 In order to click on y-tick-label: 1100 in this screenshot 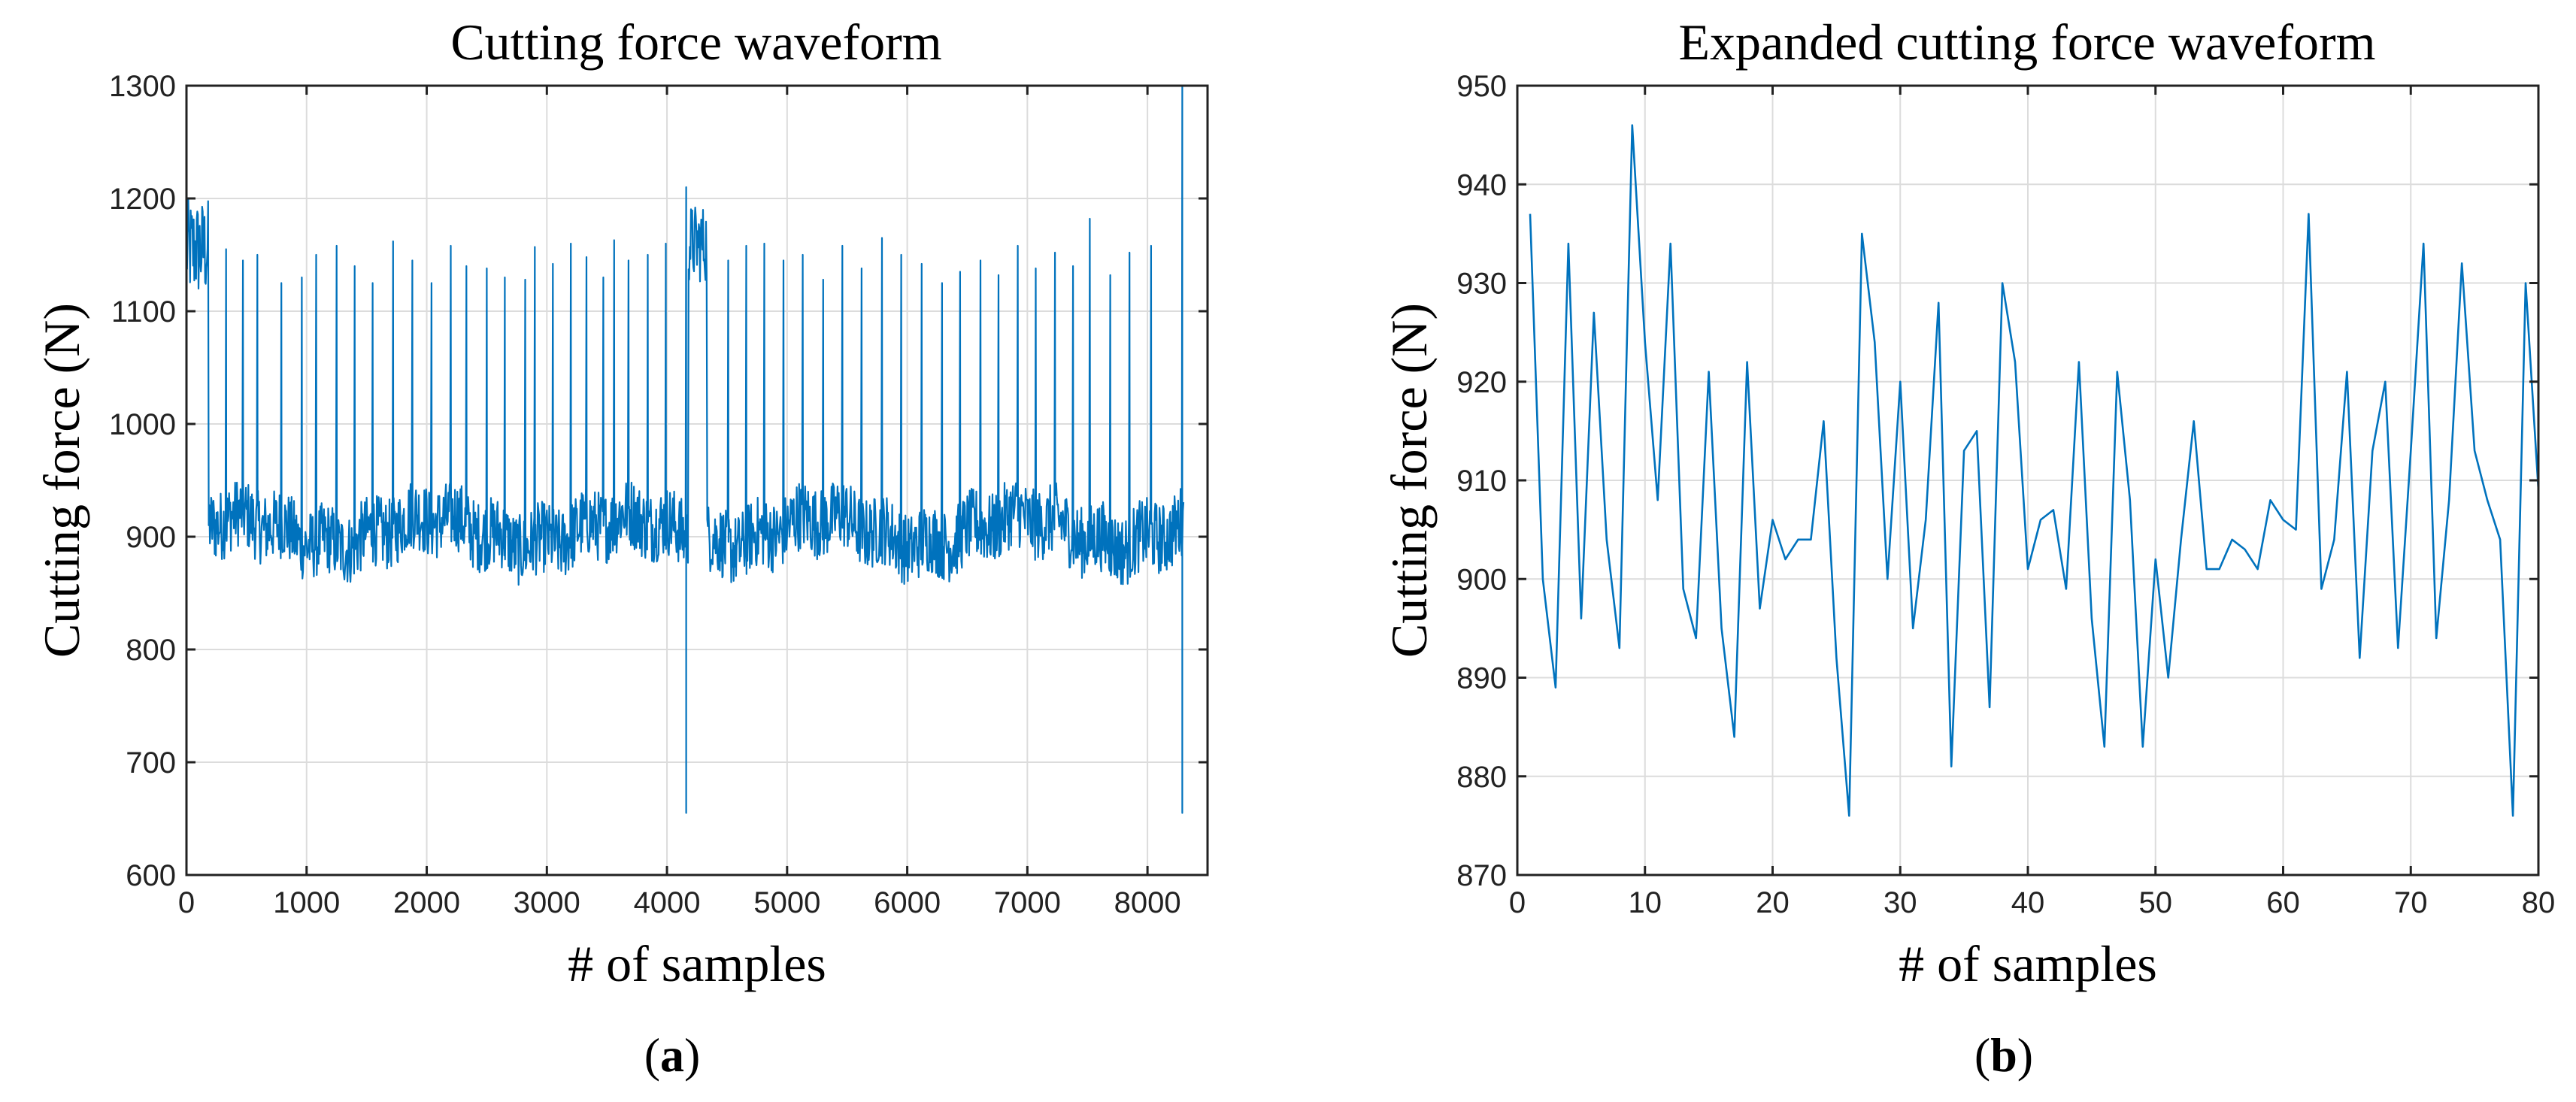, I will do `click(143, 311)`.